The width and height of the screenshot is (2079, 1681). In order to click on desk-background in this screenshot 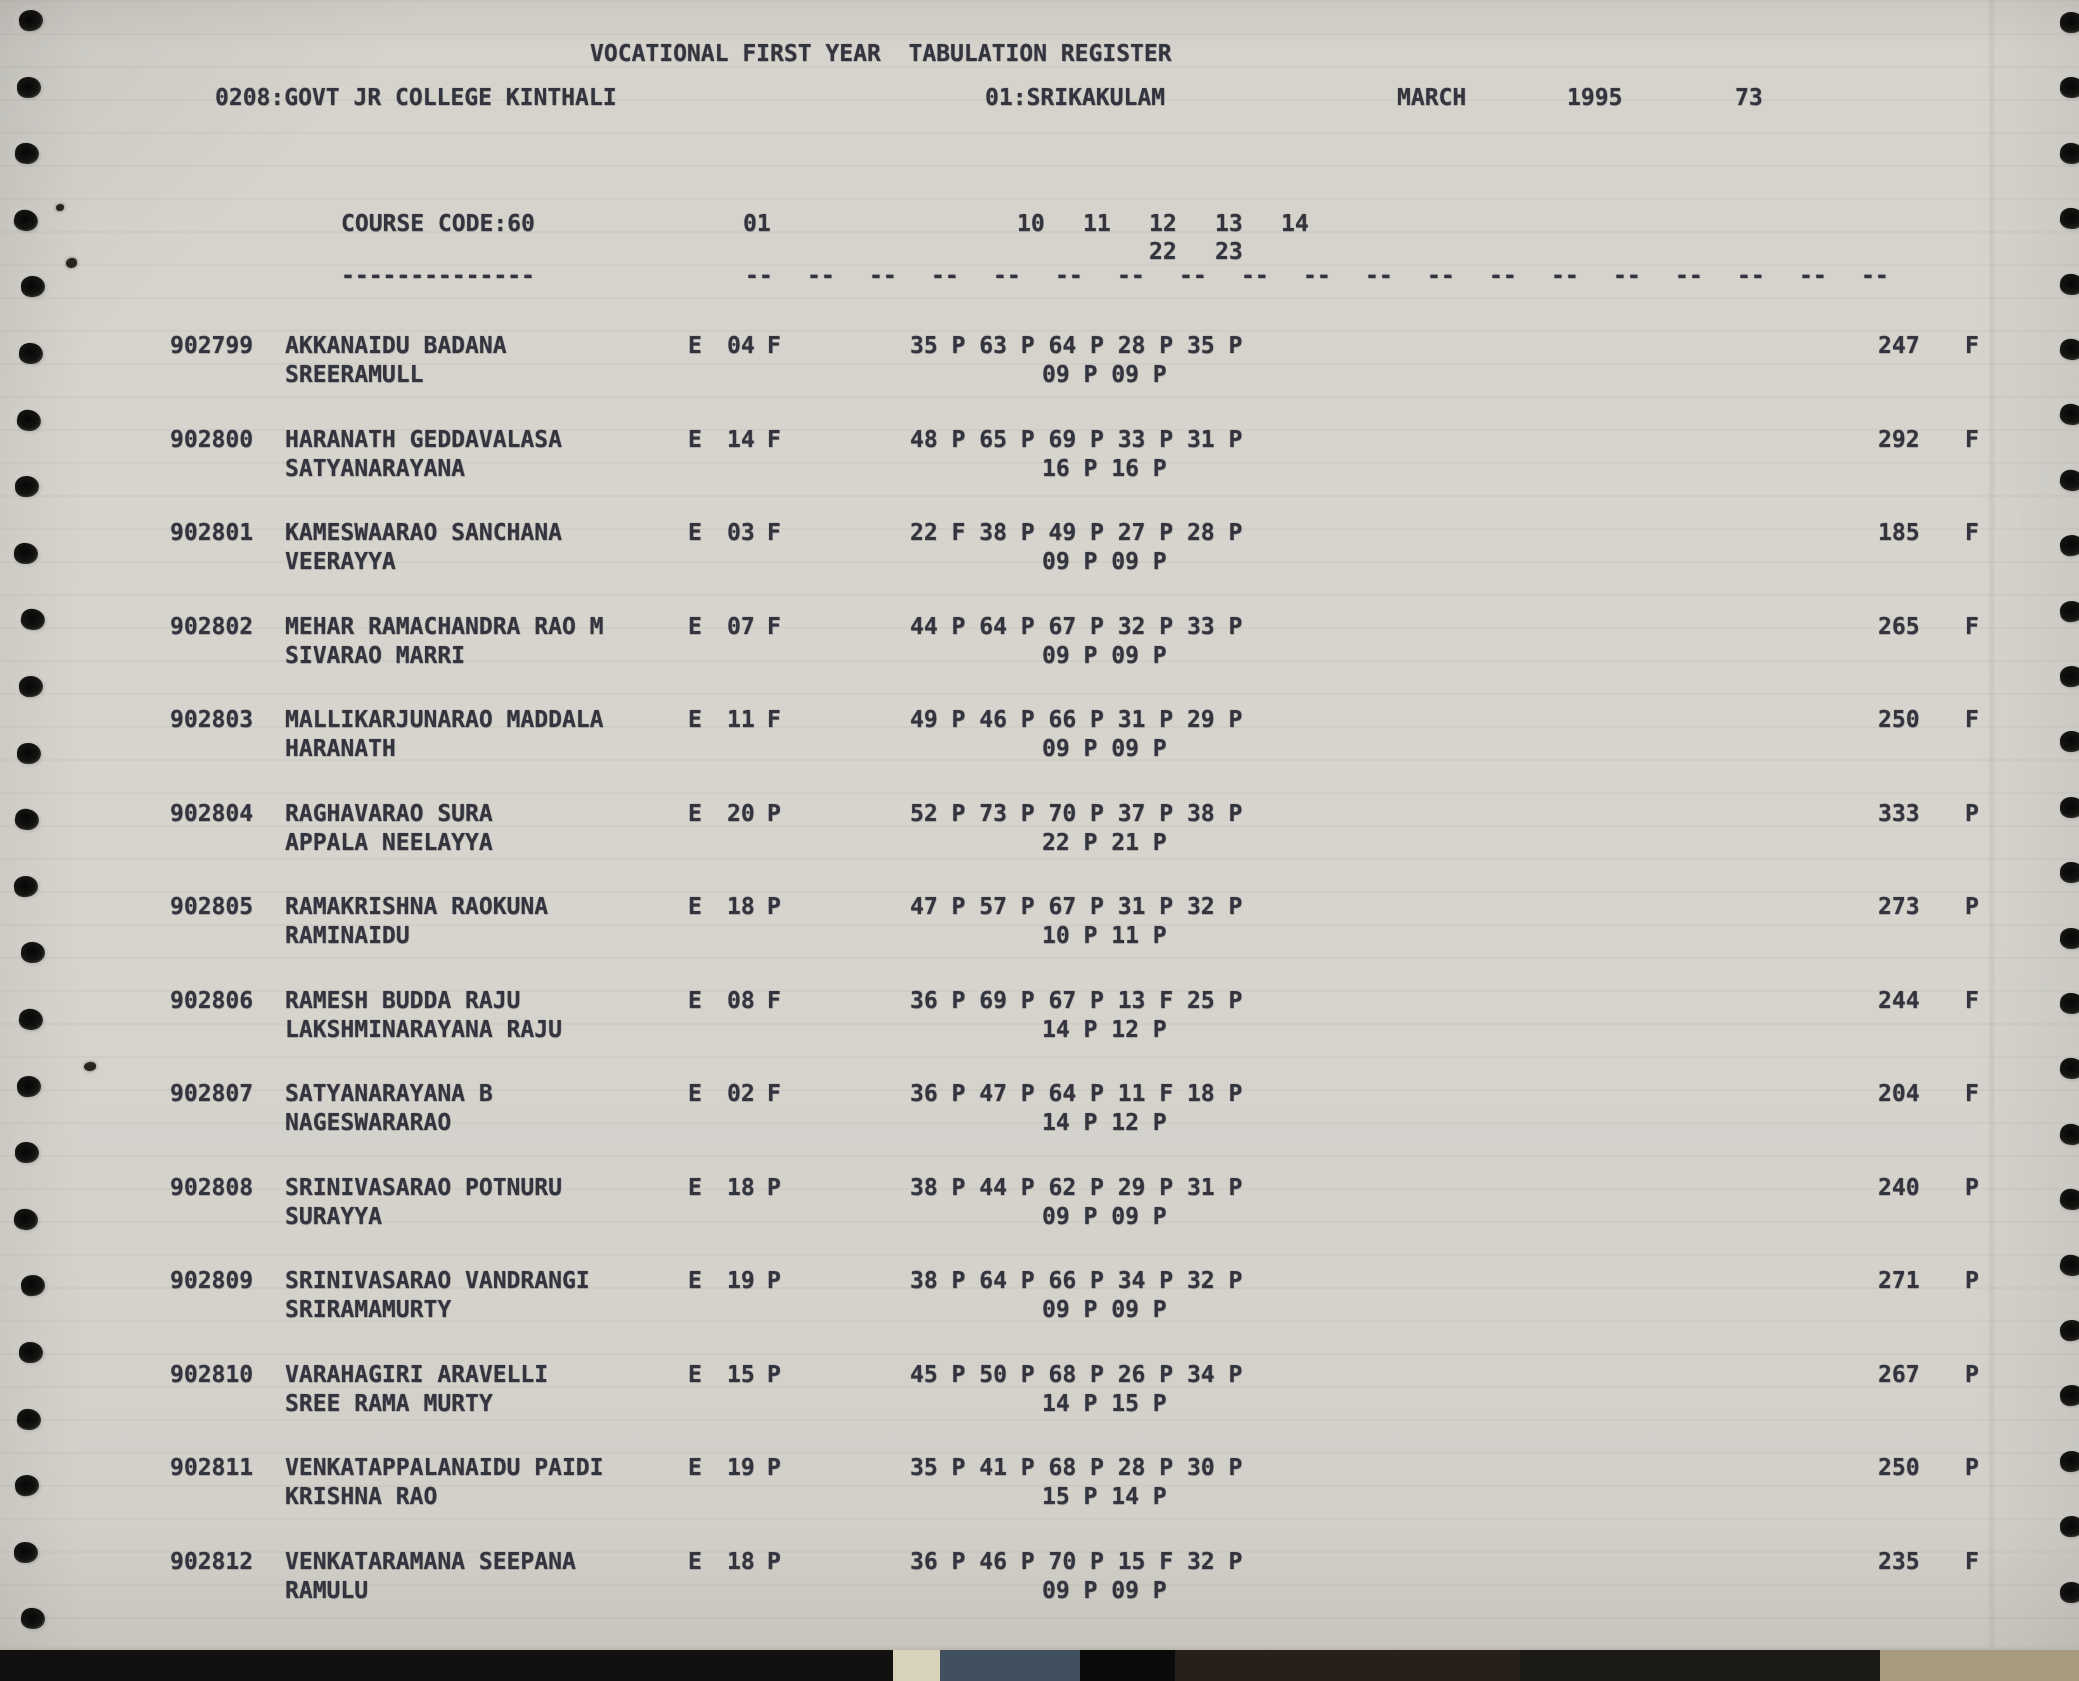, I will do `click(1039, 1665)`.